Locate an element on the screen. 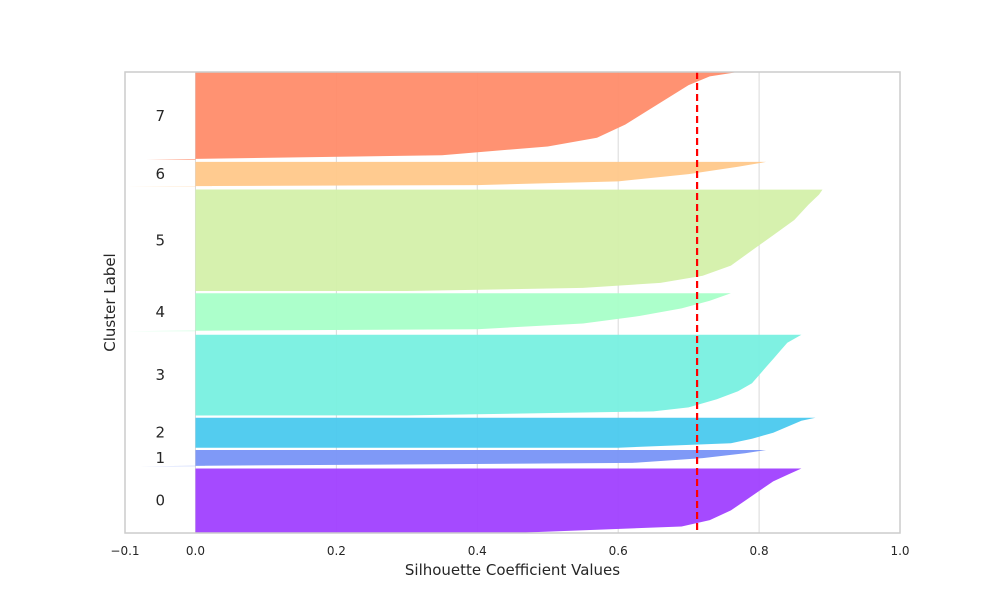 This screenshot has height=600, width=1000. cluster-3-silhouette is located at coordinates (498, 375).